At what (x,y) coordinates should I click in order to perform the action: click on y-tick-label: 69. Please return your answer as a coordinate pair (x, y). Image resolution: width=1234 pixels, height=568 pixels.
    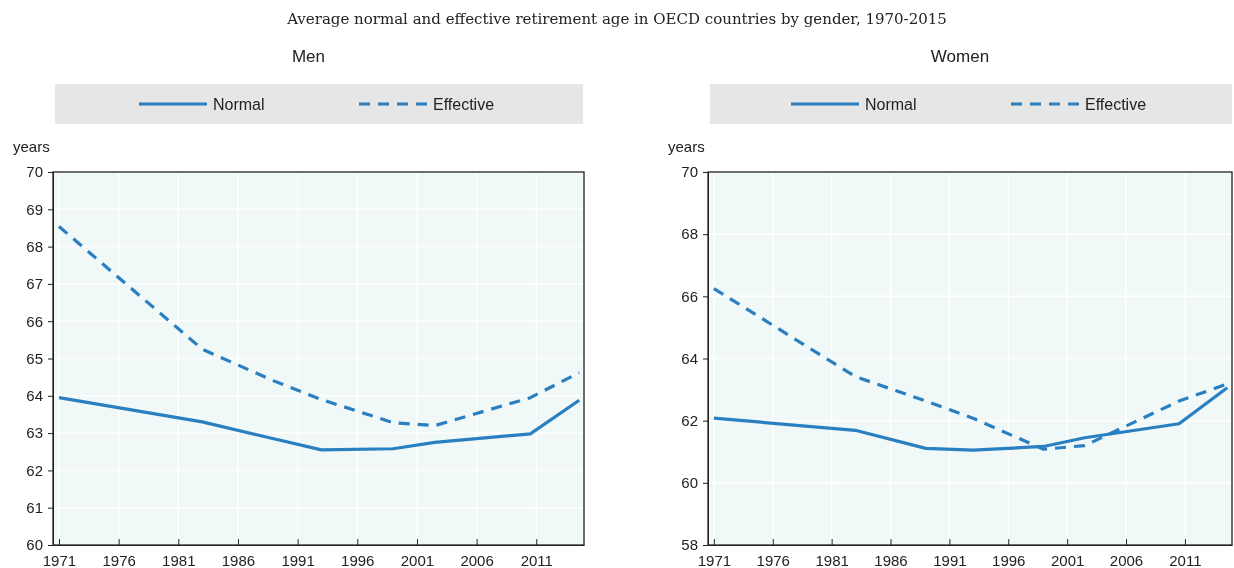
    Looking at the image, I should click on (34, 209).